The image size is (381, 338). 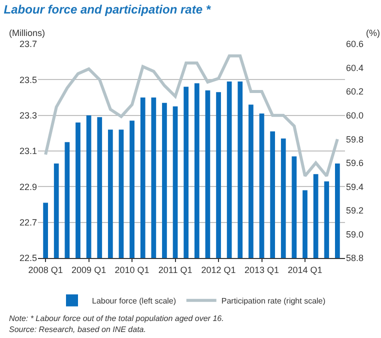 I want to click on y2-tick-label: 60.2, so click(x=355, y=91).